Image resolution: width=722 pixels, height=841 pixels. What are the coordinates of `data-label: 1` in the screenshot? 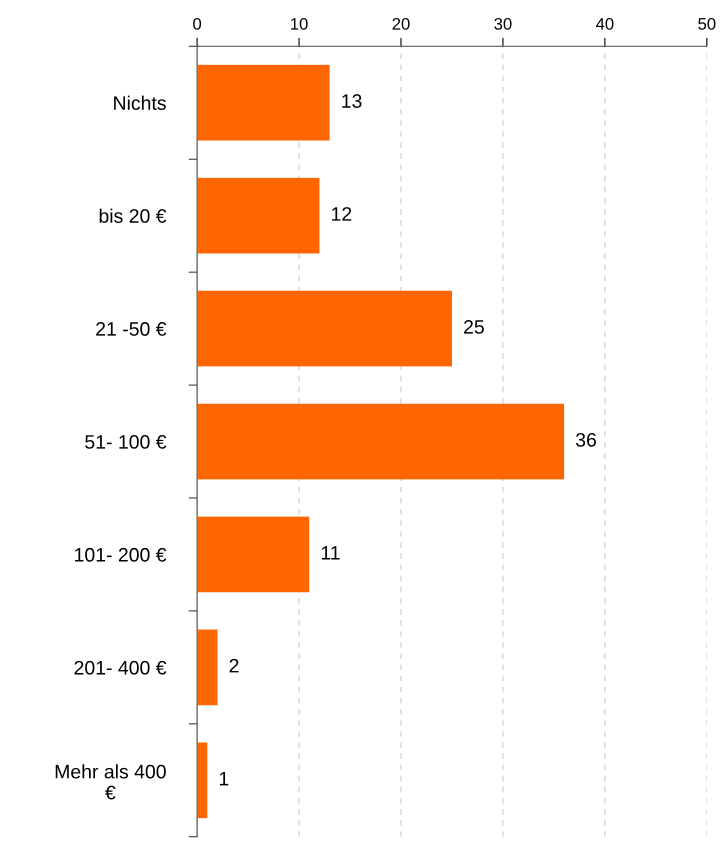 It's located at (224, 779).